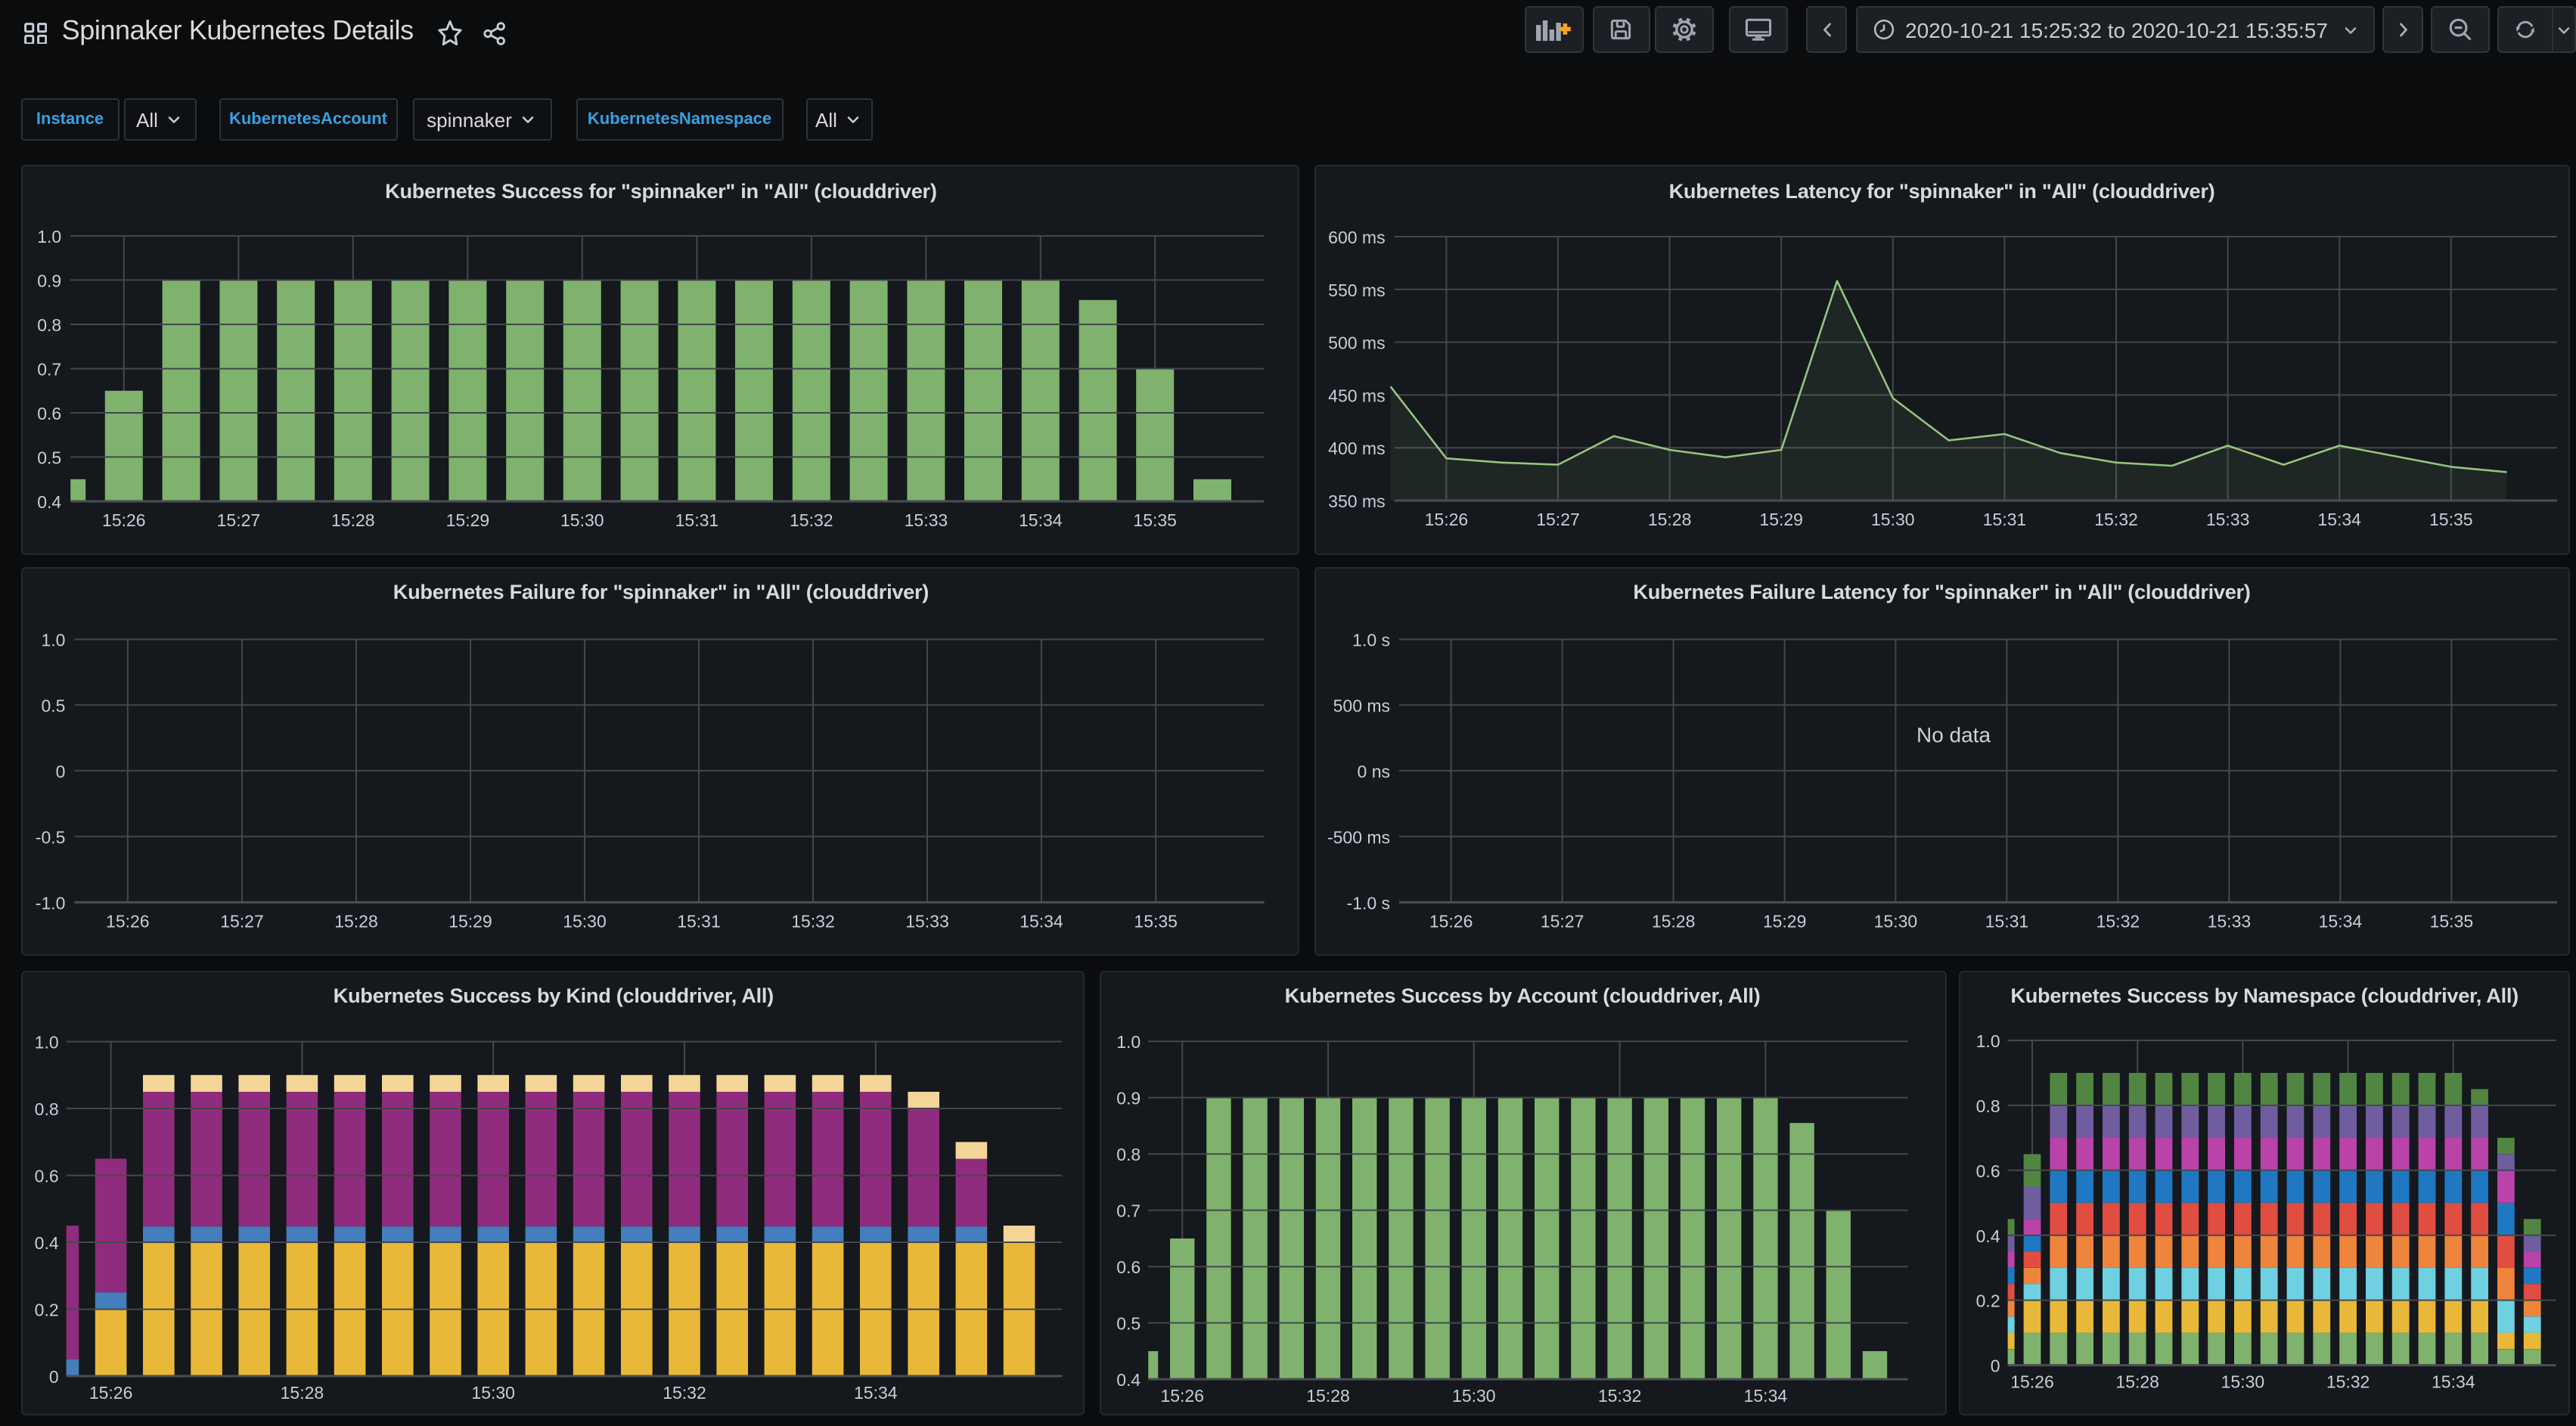  I want to click on svg-text: 550 ms, so click(1355, 290).